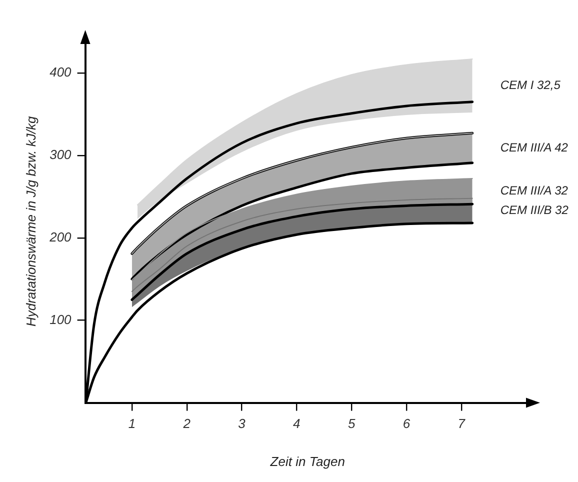 Image resolution: width=578 pixels, height=482 pixels. I want to click on x-tick-label: 5, so click(352, 424).